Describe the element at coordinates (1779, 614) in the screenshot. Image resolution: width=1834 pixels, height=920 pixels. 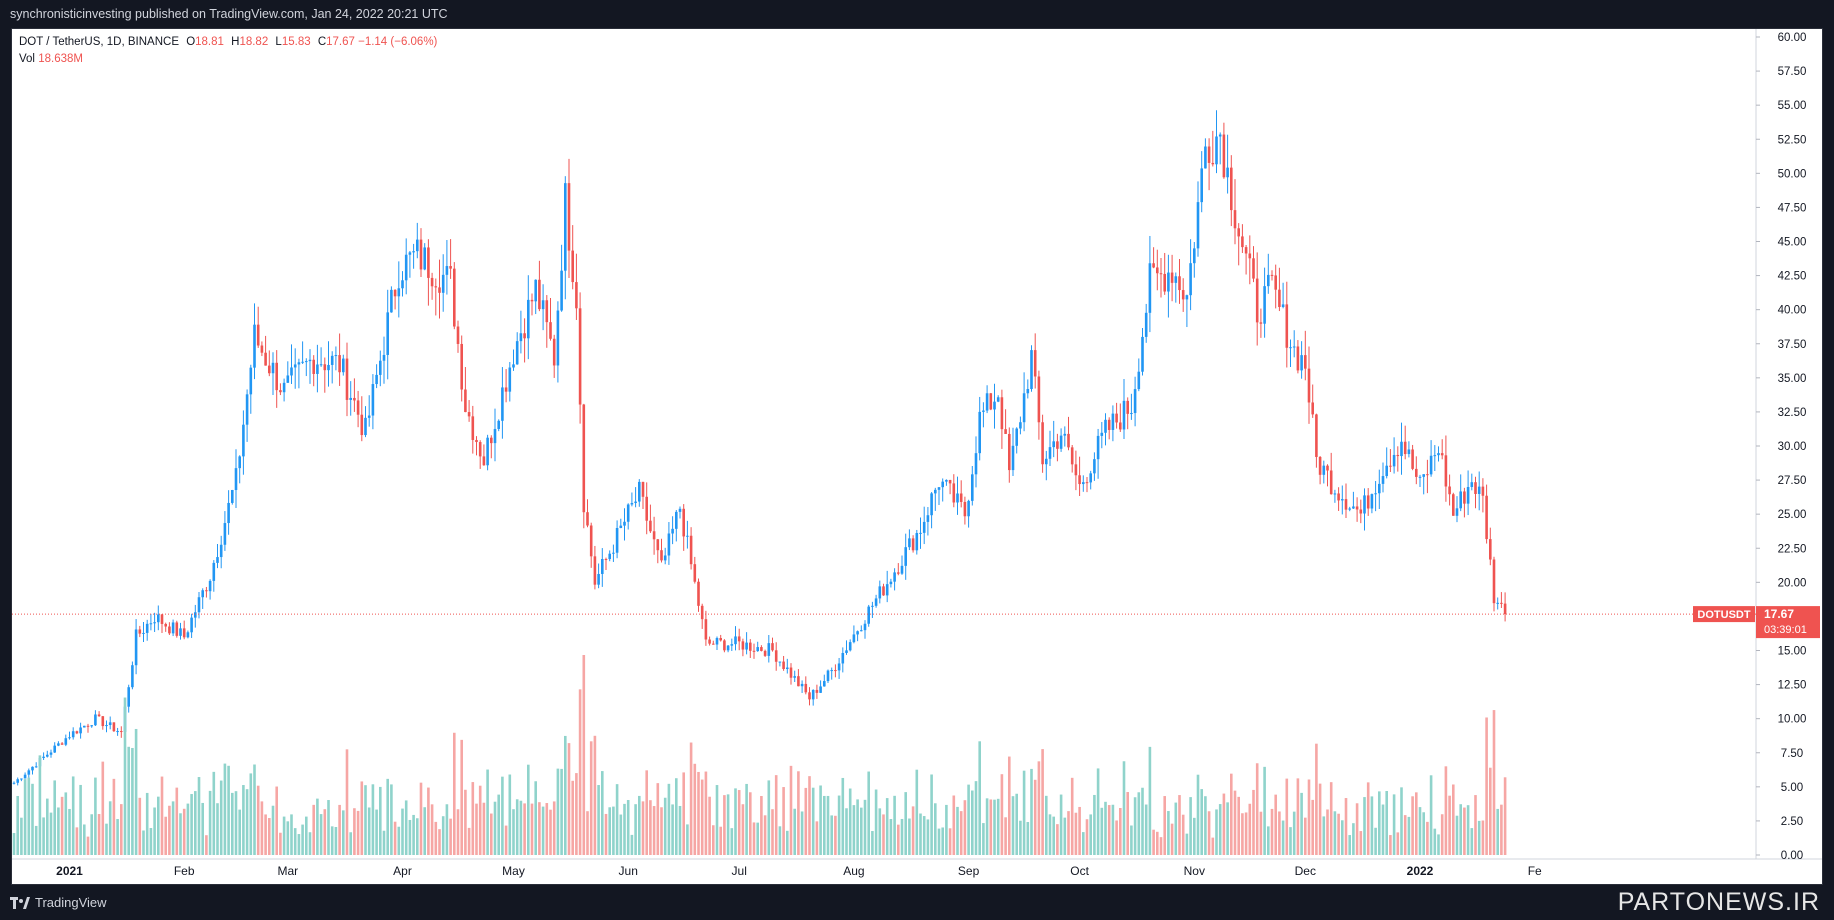
I see `price-tag-value: 17.67` at that location.